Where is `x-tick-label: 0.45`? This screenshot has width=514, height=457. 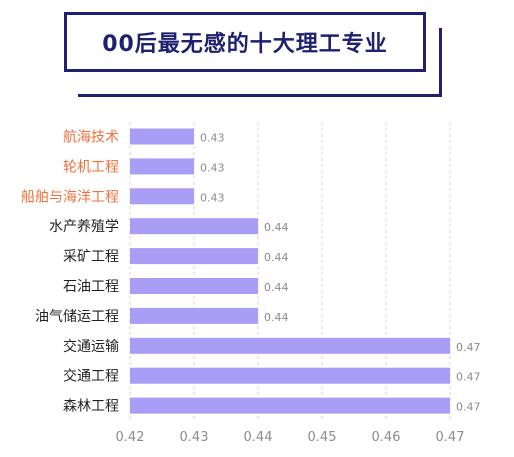
x-tick-label: 0.45 is located at coordinates (322, 437).